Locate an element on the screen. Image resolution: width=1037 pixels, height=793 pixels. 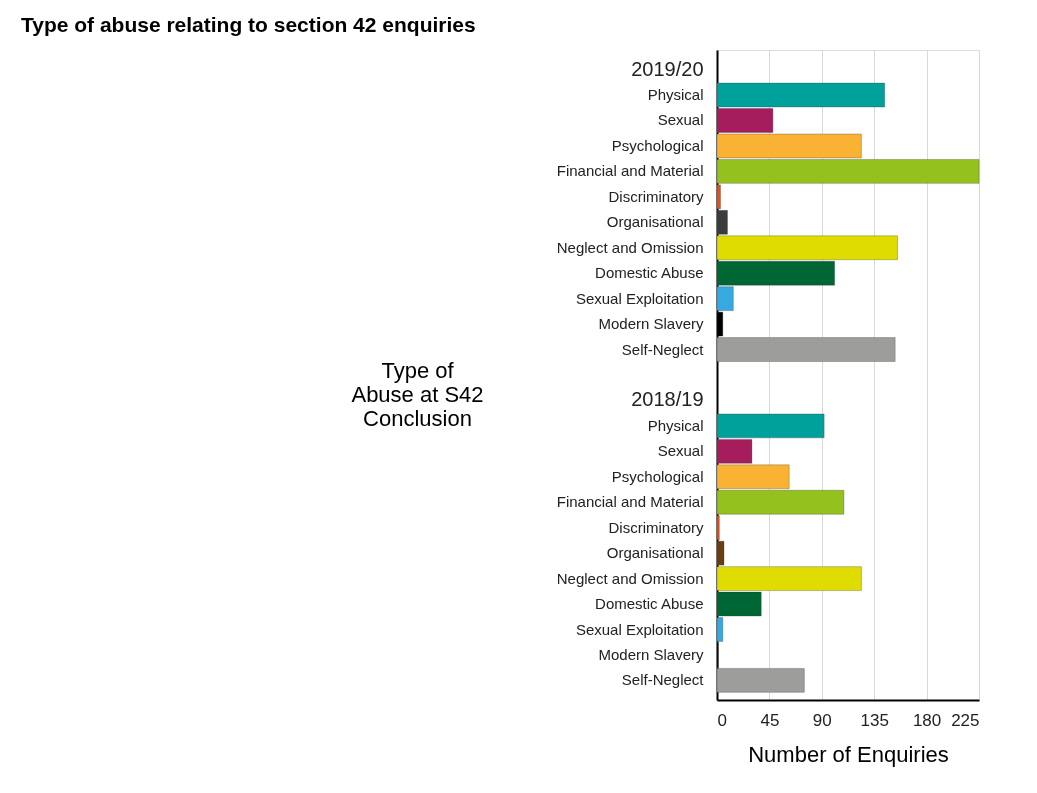
y-axis-title: Type of Abuse at S42 Conclusion is located at coordinates (417, 394).